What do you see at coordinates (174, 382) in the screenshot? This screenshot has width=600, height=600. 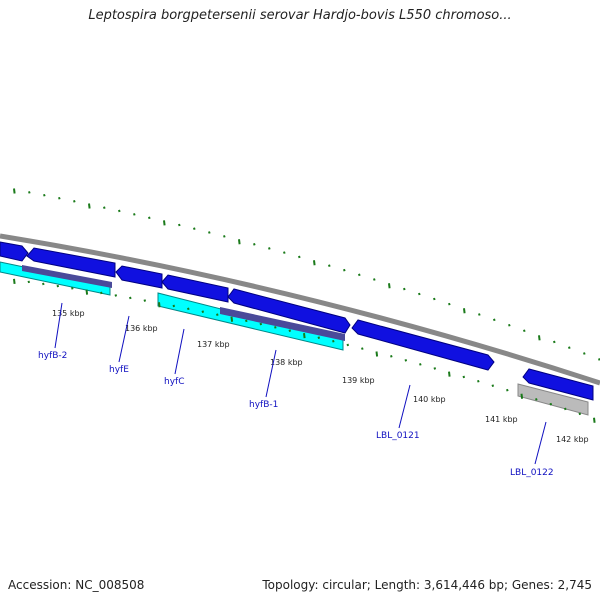 I see `gene-label-hyfC: hyfC` at bounding box center [174, 382].